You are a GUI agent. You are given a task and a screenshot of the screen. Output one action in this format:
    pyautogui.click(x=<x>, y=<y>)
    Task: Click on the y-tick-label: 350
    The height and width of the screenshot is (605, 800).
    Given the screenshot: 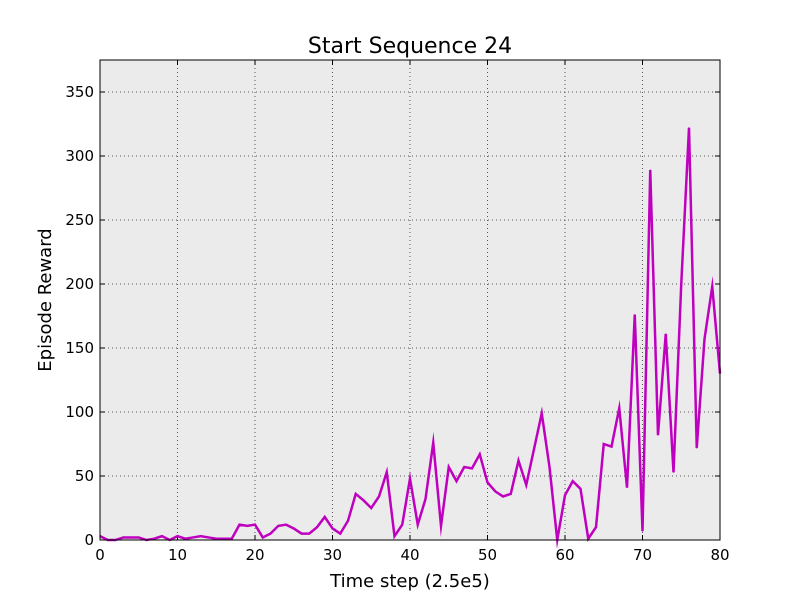 What is the action you would take?
    pyautogui.click(x=79, y=92)
    